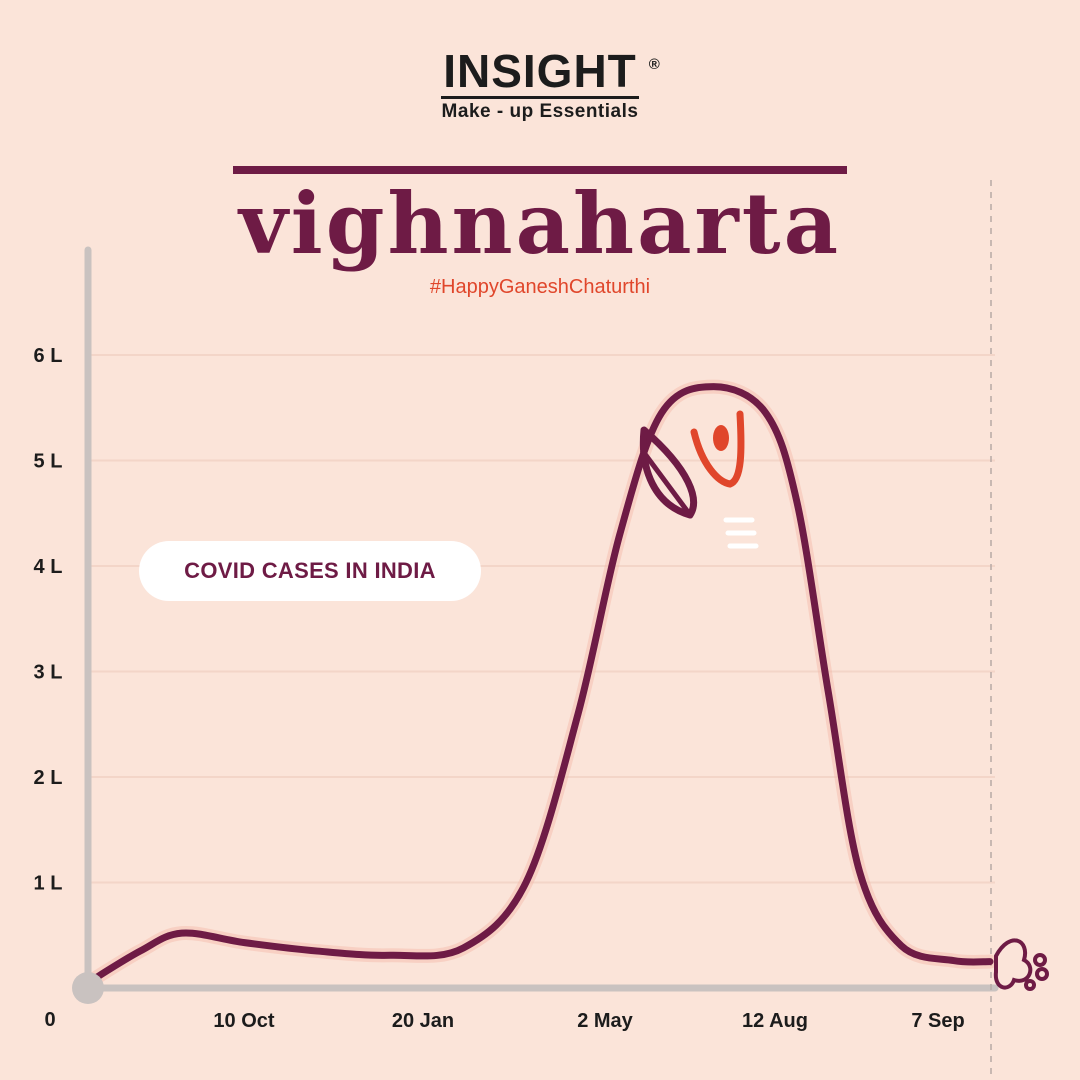 This screenshot has width=1080, height=1080. What do you see at coordinates (48, 356) in the screenshot?
I see `y-tick-label: 6 L` at bounding box center [48, 356].